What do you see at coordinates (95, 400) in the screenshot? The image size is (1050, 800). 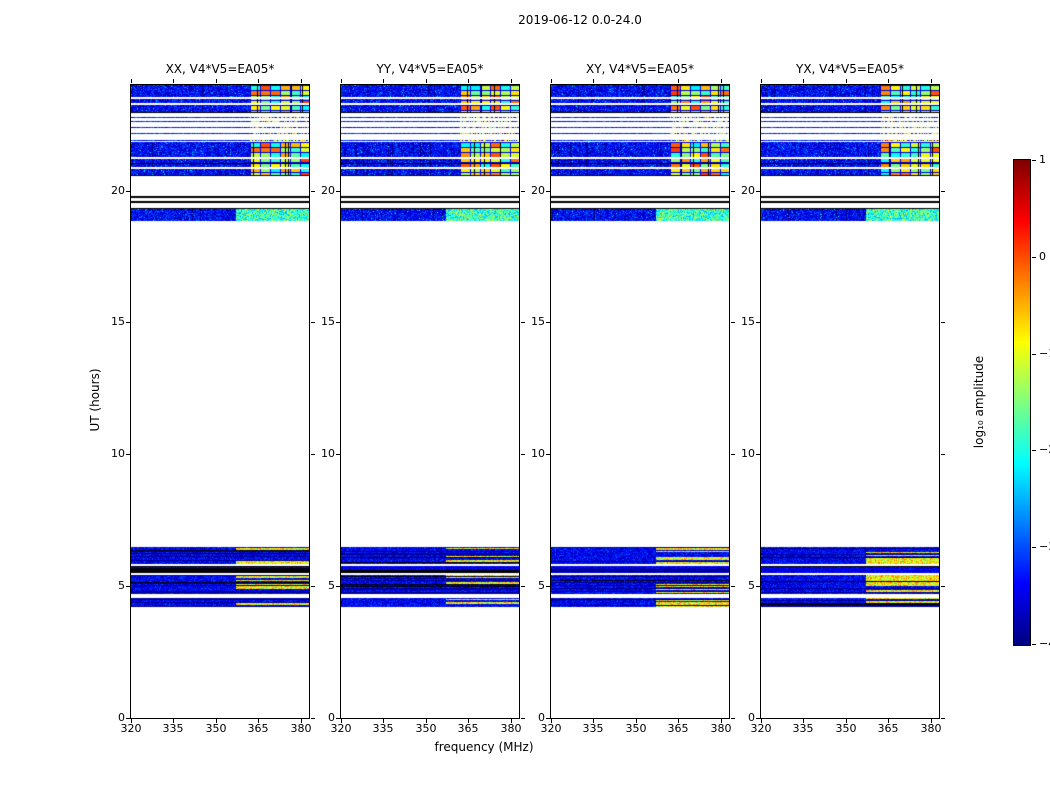 I see `y-axis-label: UT (hours)` at bounding box center [95, 400].